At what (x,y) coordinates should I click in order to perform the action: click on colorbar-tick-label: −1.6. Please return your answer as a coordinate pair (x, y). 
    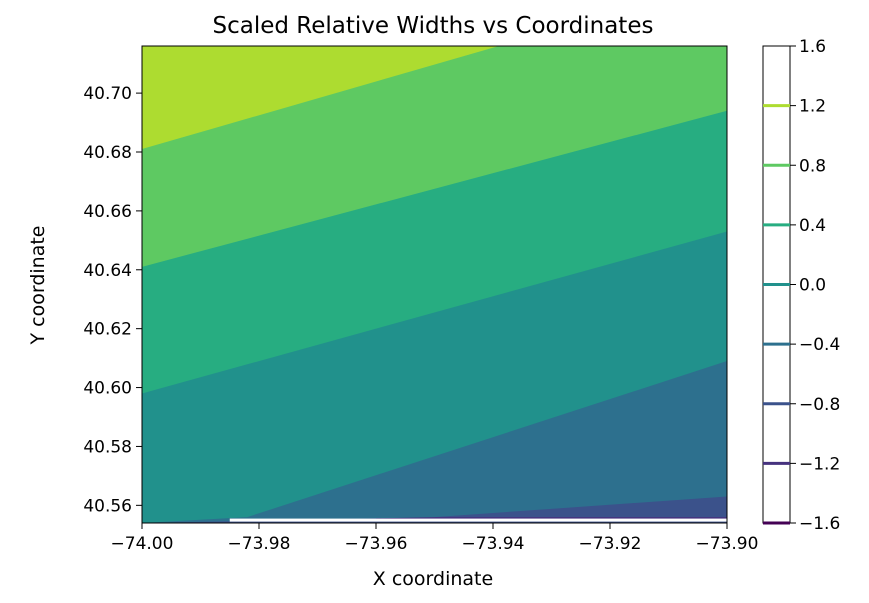
    Looking at the image, I should click on (819, 524).